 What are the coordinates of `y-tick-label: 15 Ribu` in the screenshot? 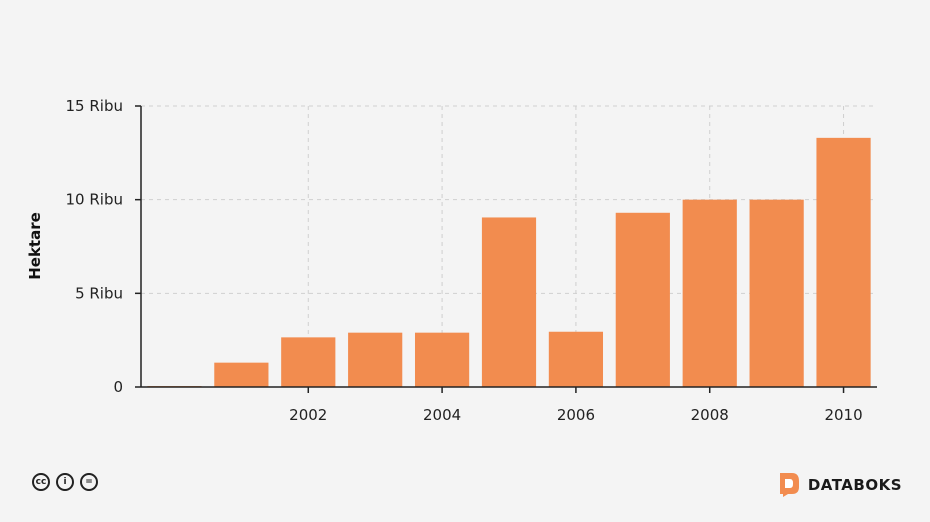 It's located at (94, 106).